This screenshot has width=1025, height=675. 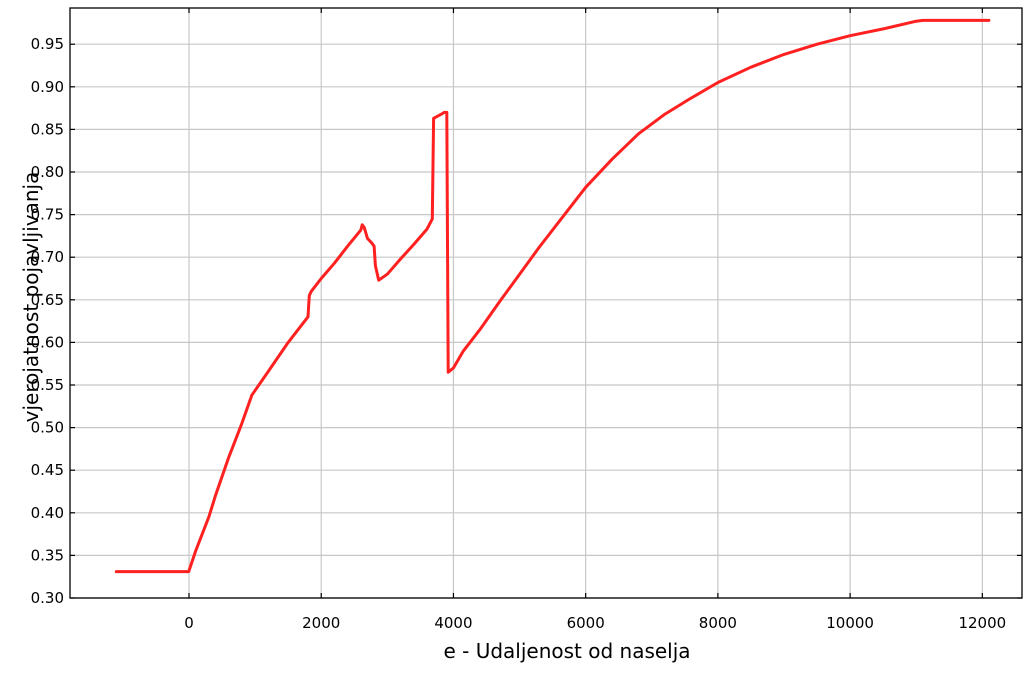 I want to click on x-tick-label: 8000, so click(x=718, y=623).